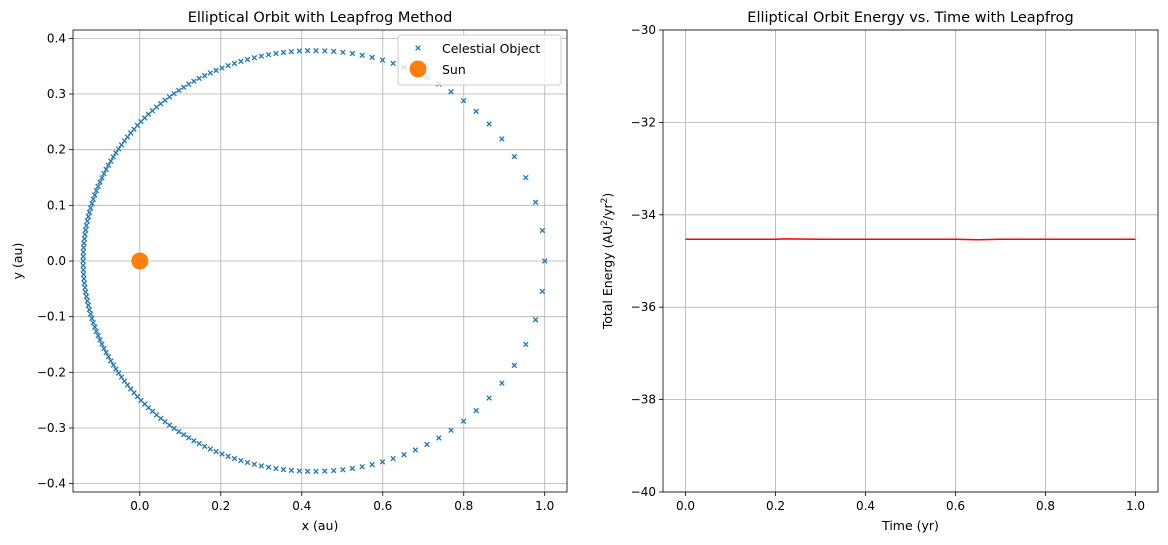 The width and height of the screenshot is (1168, 545). Describe the element at coordinates (643, 400) in the screenshot. I see `energy-y-tick-label: −38` at that location.